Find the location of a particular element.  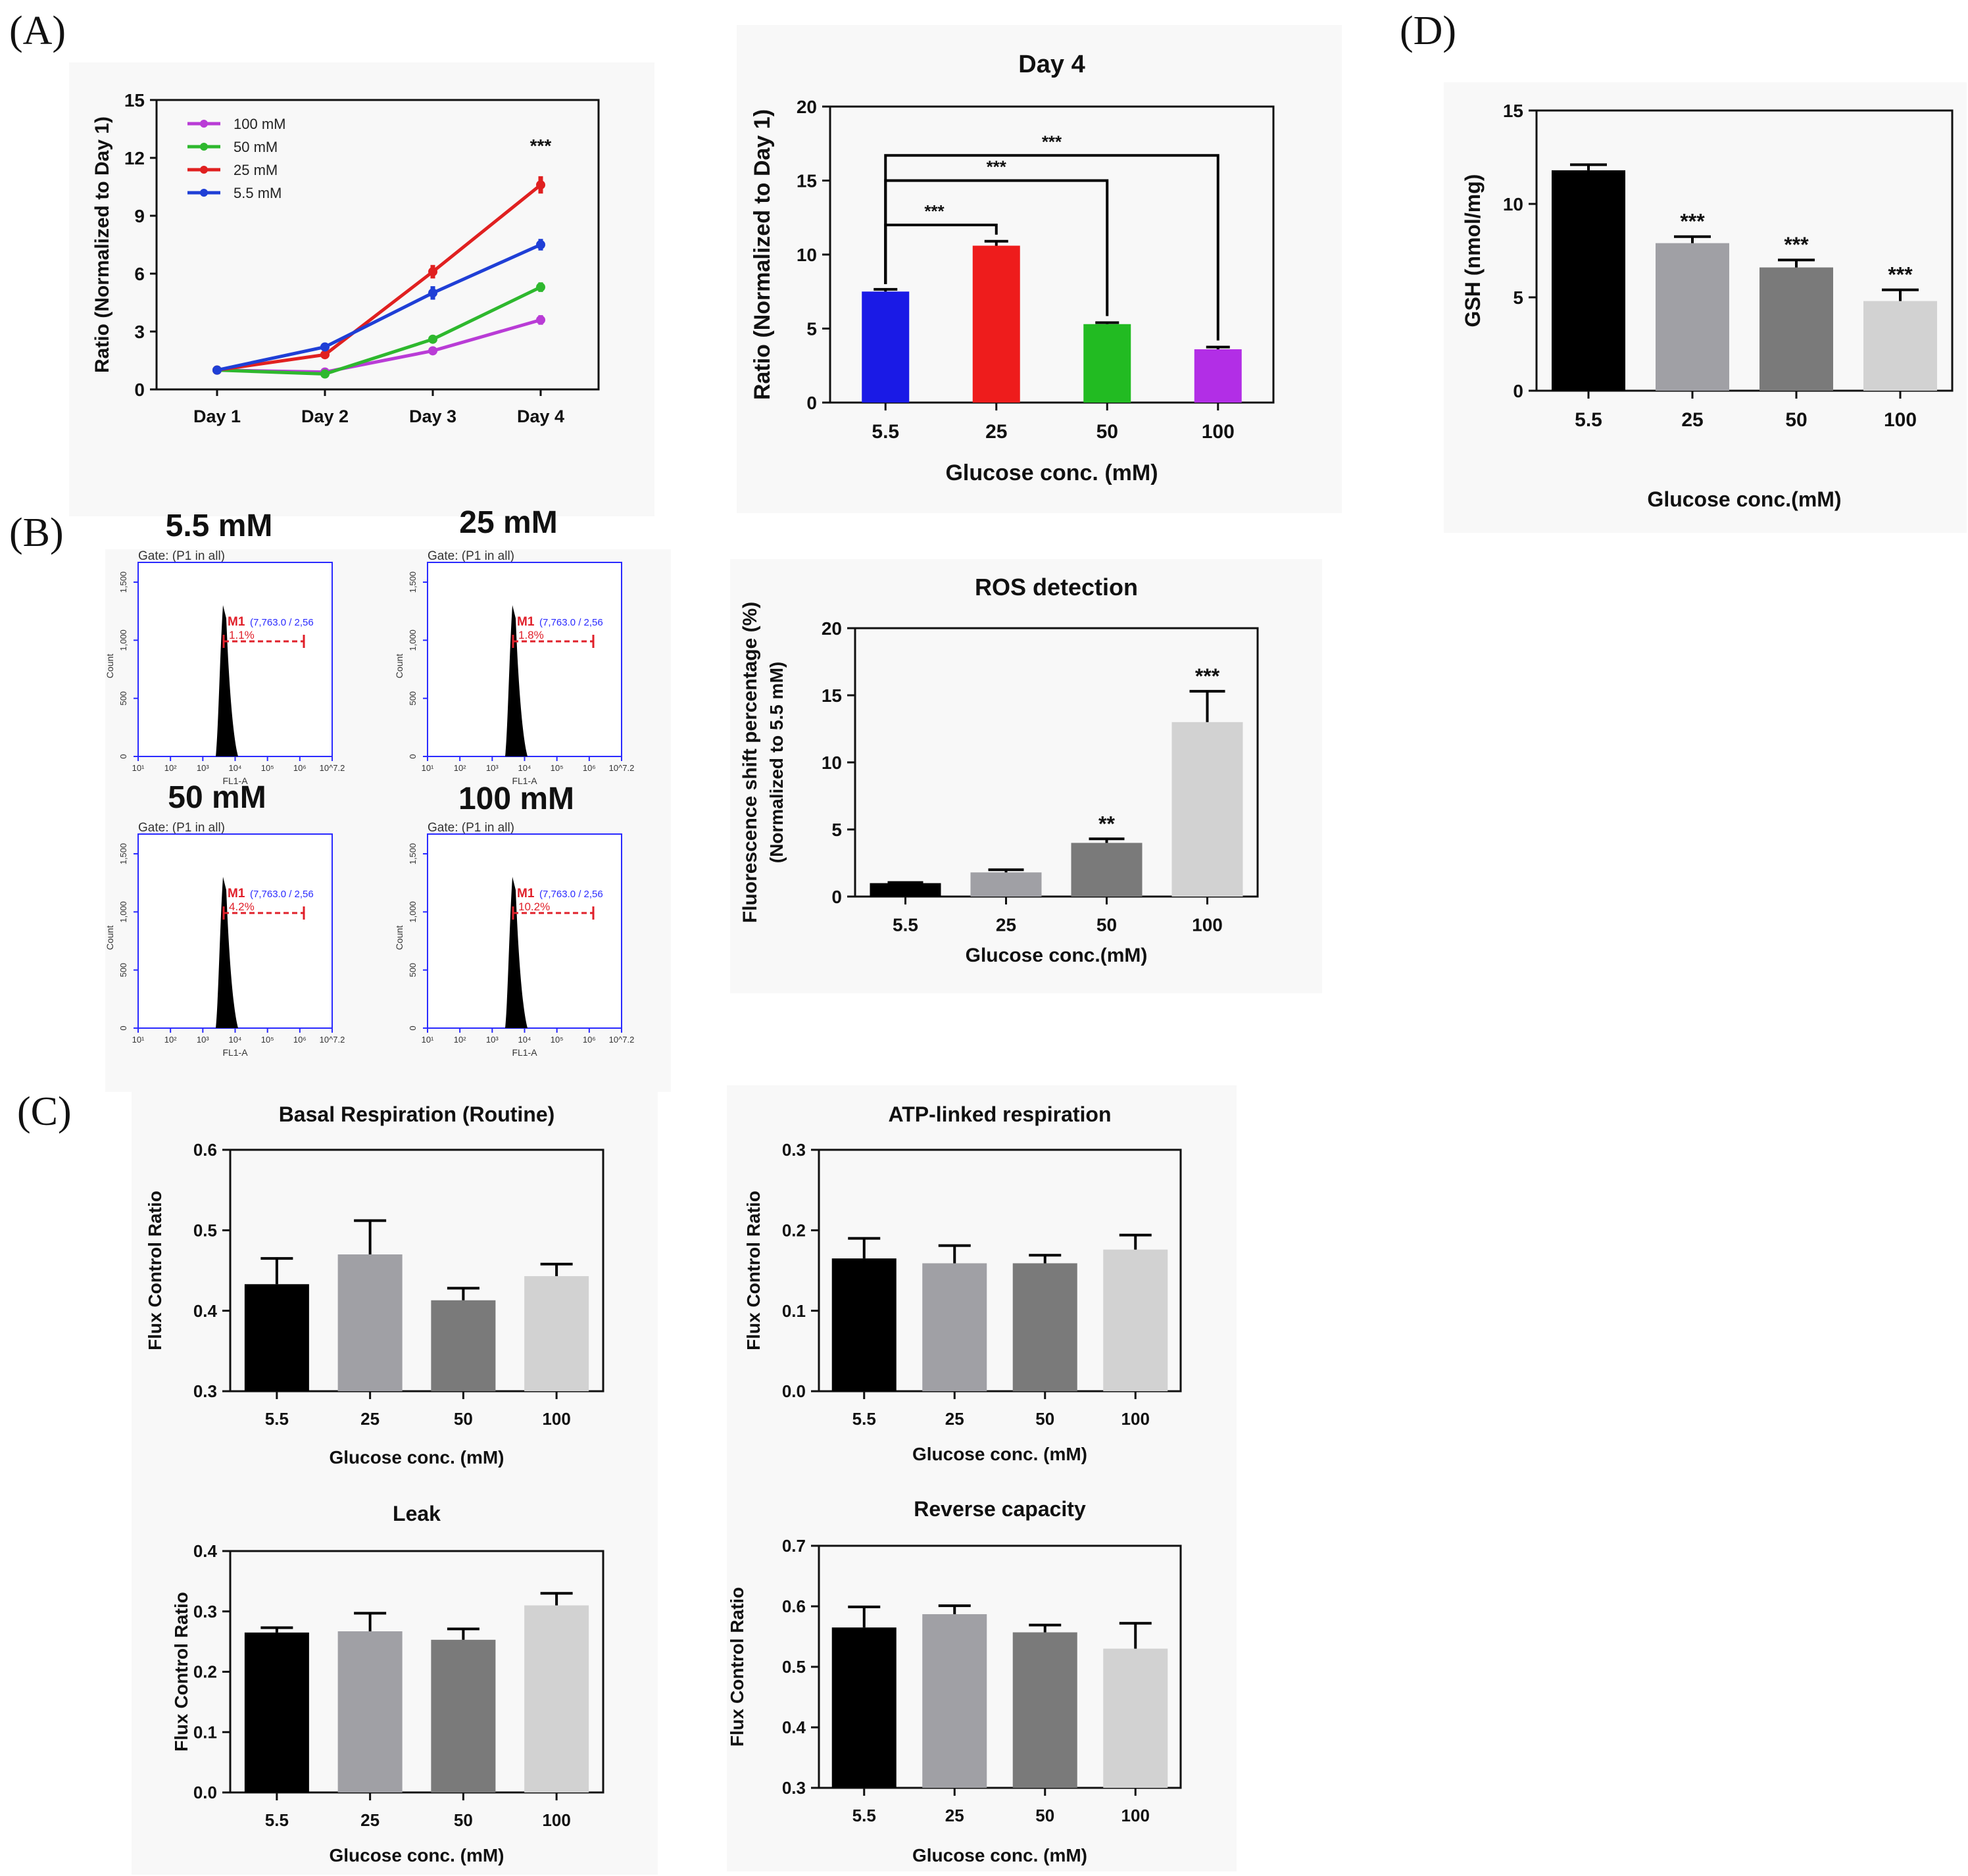

panel-label-c: (C) is located at coordinates (44, 1111).